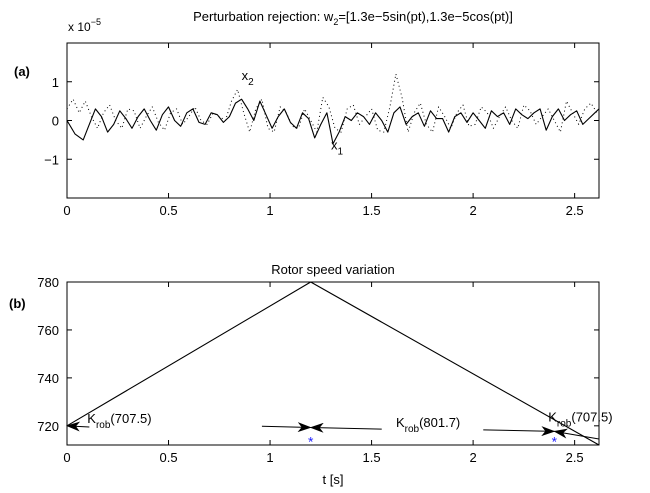 This screenshot has width=650, height=493. What do you see at coordinates (168, 210) in the screenshot?
I see `panel-a-xtick-label: 0.5` at bounding box center [168, 210].